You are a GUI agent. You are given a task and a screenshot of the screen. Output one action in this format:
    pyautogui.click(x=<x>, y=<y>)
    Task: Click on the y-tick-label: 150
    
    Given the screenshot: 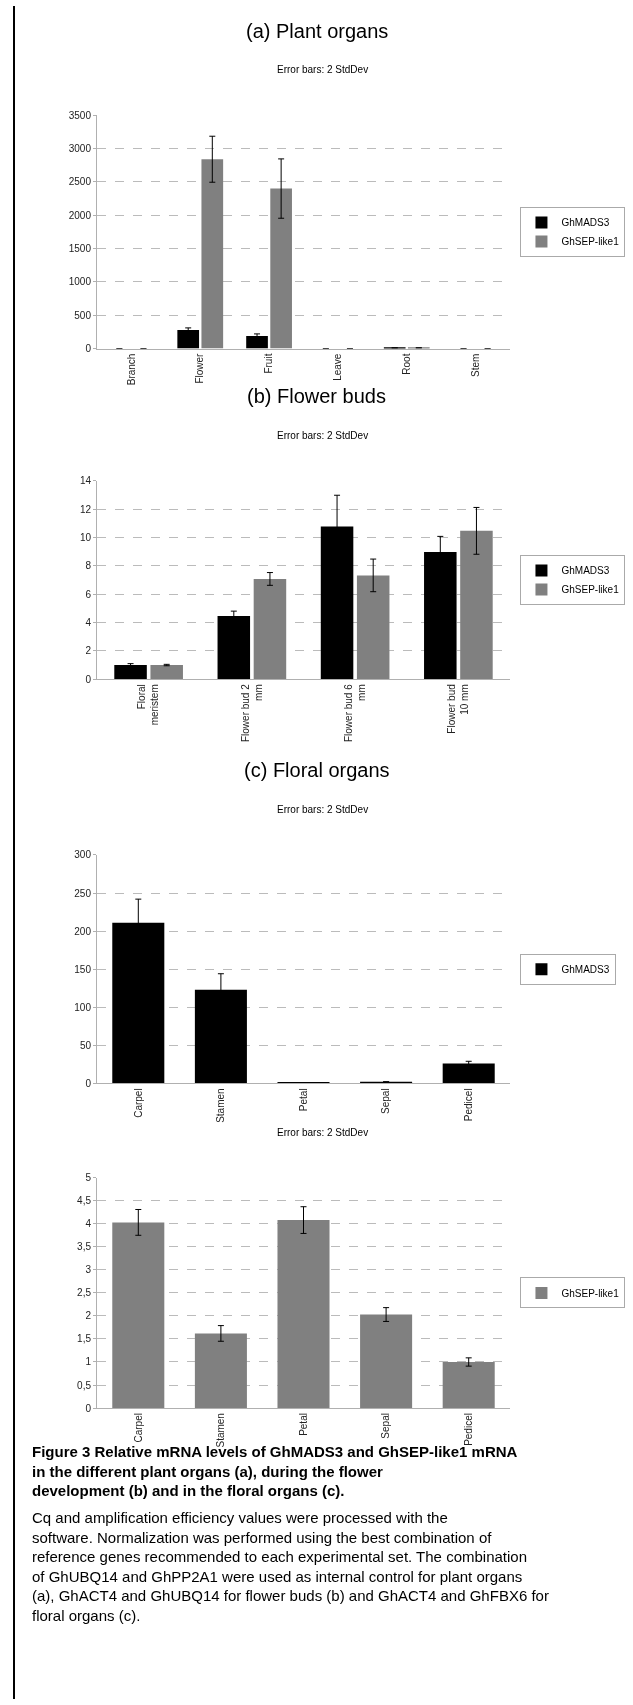 What is the action you would take?
    pyautogui.click(x=83, y=969)
    